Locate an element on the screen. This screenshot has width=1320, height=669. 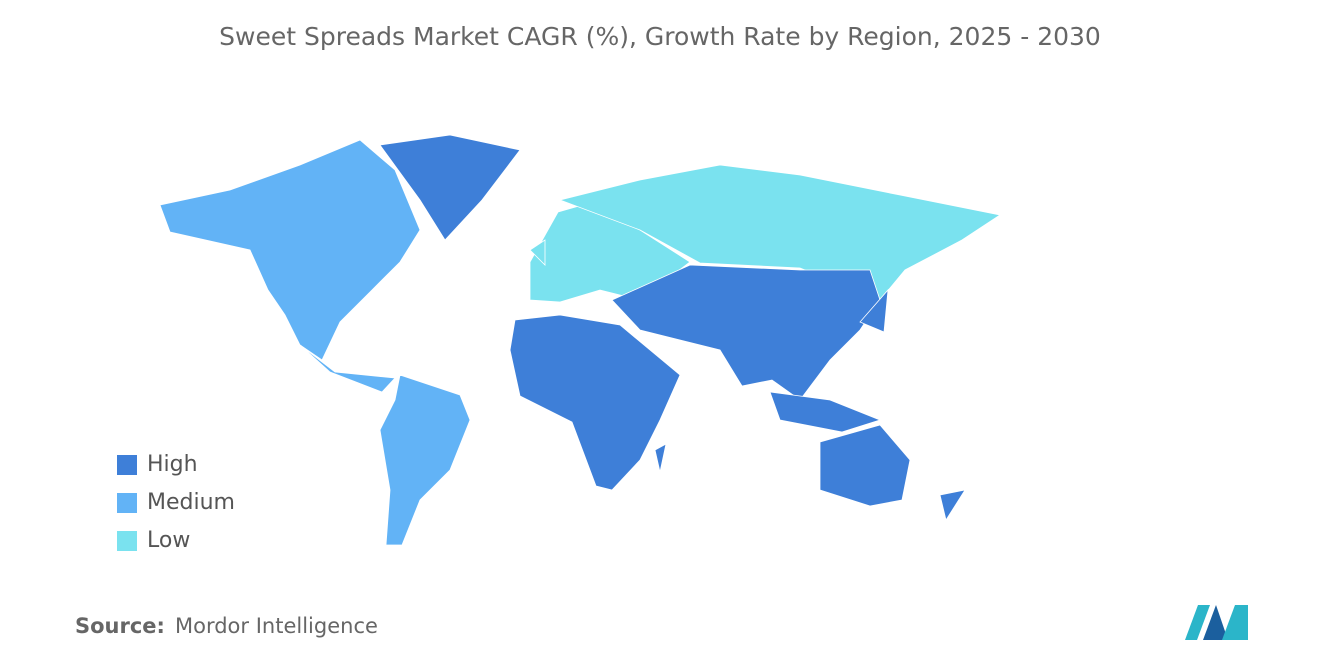
legend-label: High is located at coordinates (172, 464).